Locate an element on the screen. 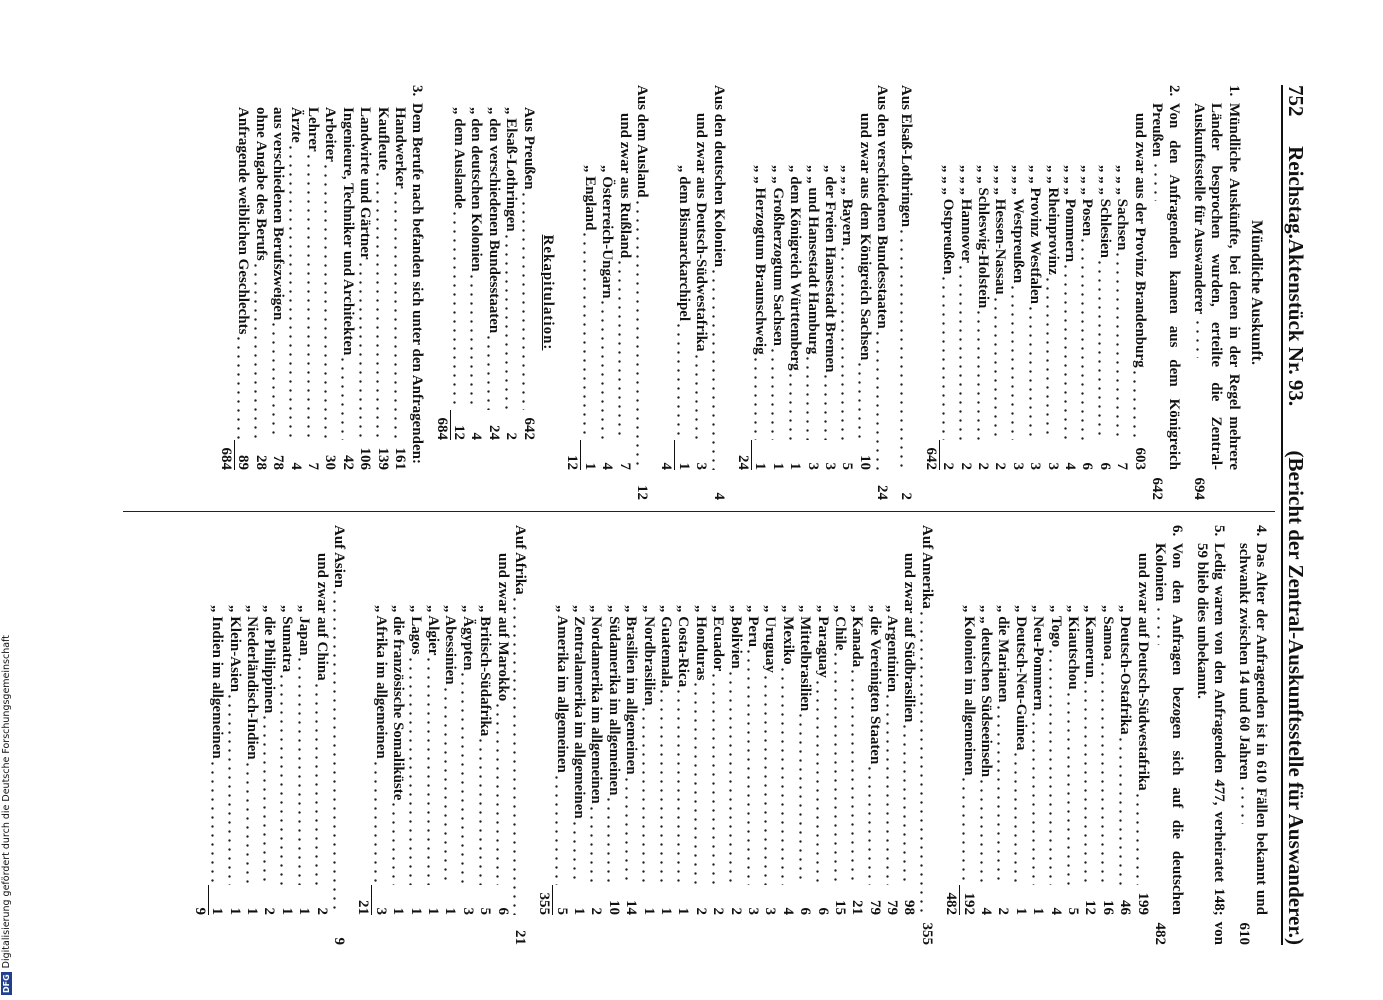 The height and width of the screenshot is (1000, 1383). value: 79 is located at coordinates (874, 907).